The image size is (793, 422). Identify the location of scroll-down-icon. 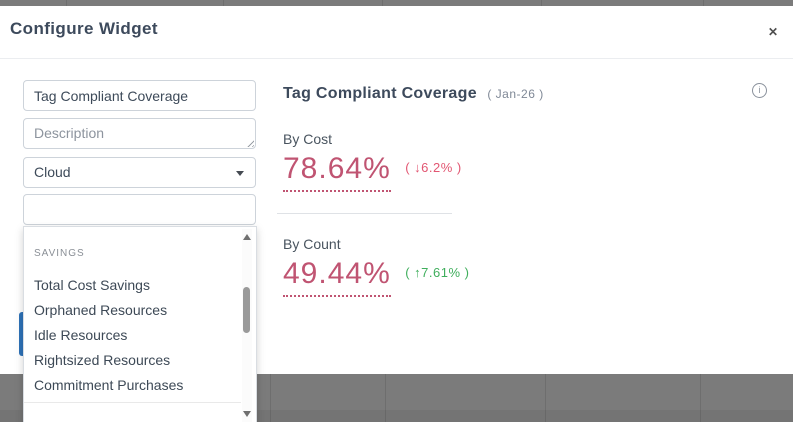
(247, 414).